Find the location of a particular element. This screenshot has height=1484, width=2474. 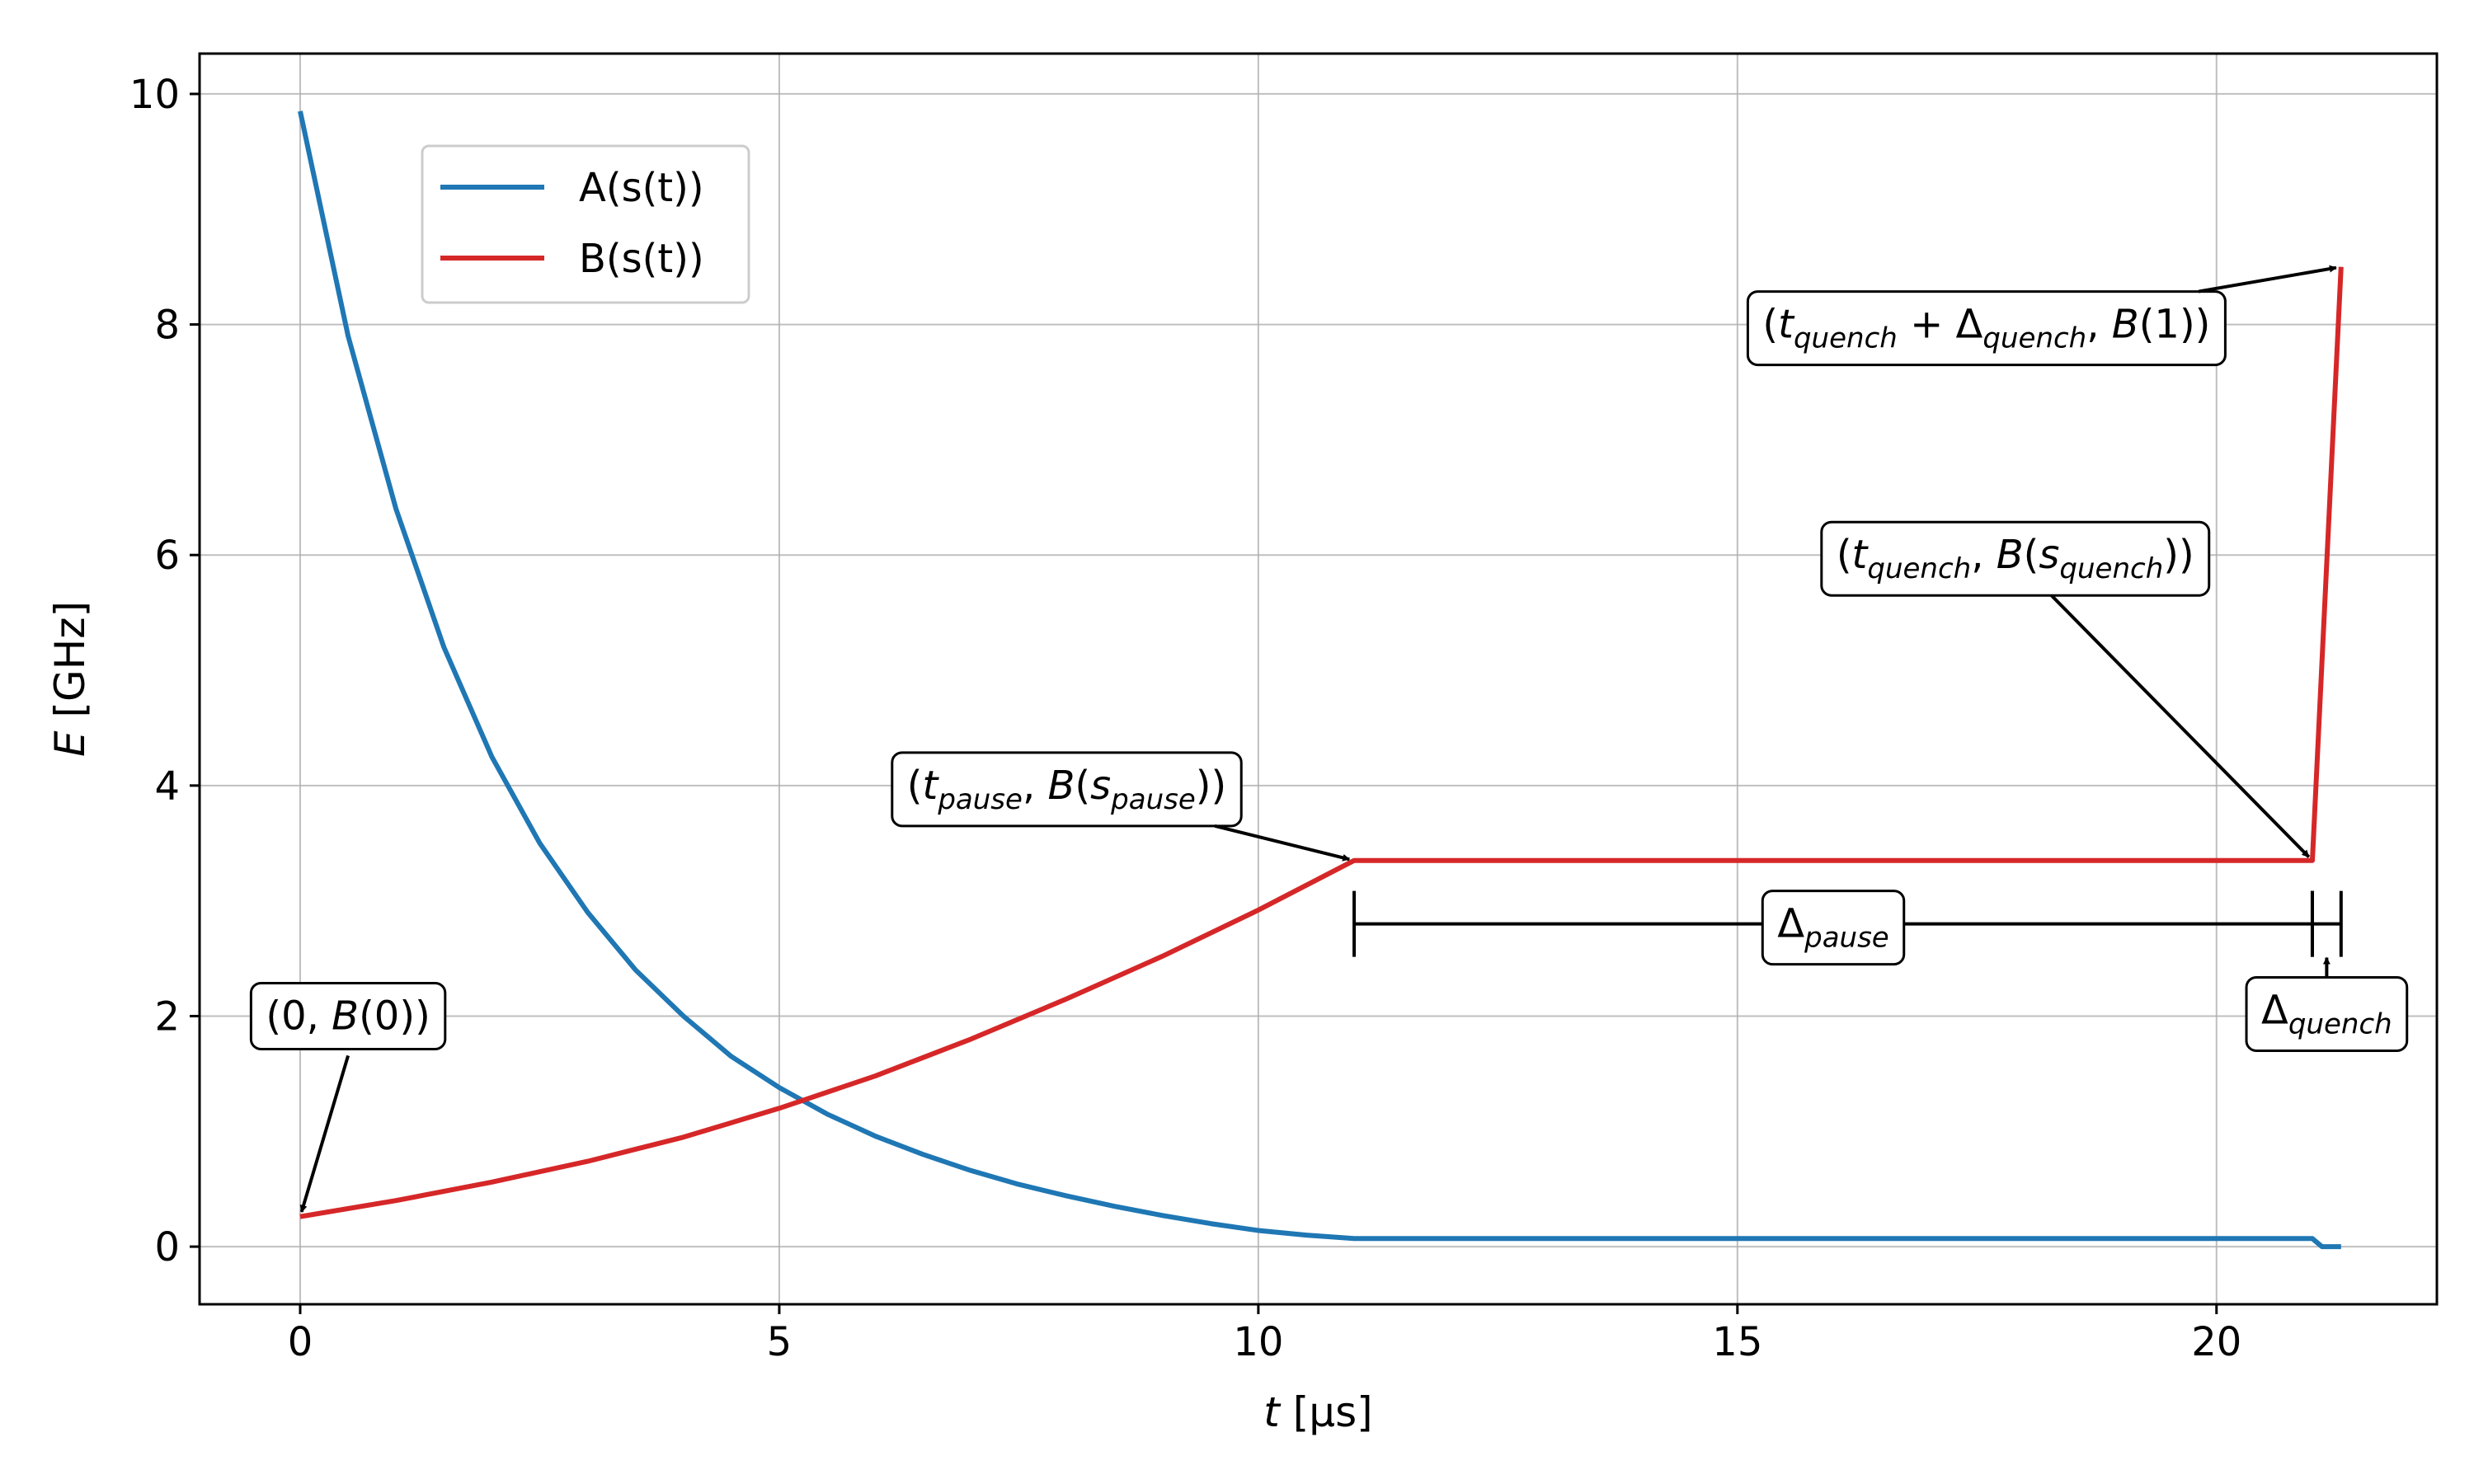

x-axis-label: t [μs] is located at coordinates (1317, 1412).